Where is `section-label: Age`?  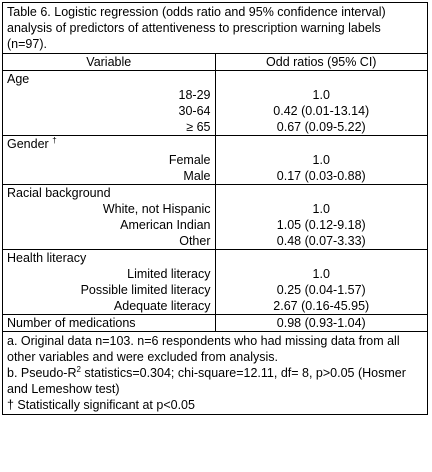
section-label: Age is located at coordinates (109, 78).